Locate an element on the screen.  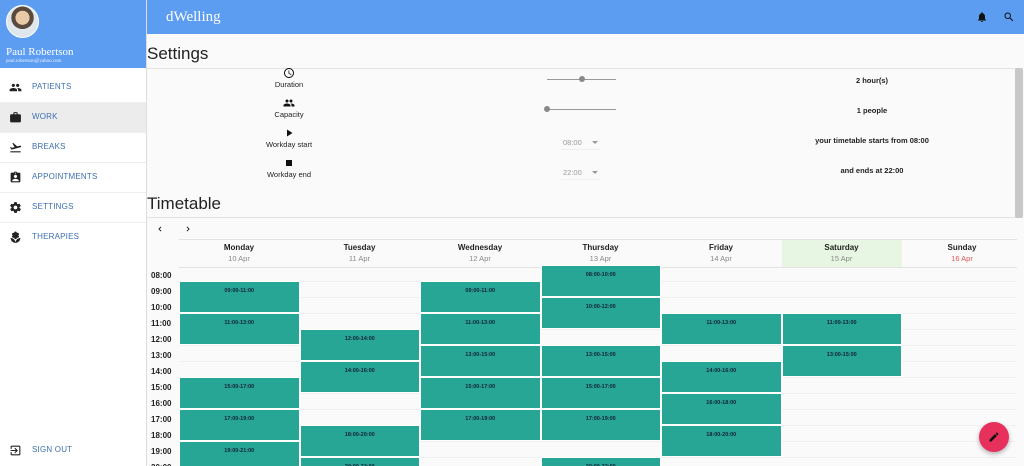
workday-end-text: and ends at 22:00 is located at coordinates (872, 170).